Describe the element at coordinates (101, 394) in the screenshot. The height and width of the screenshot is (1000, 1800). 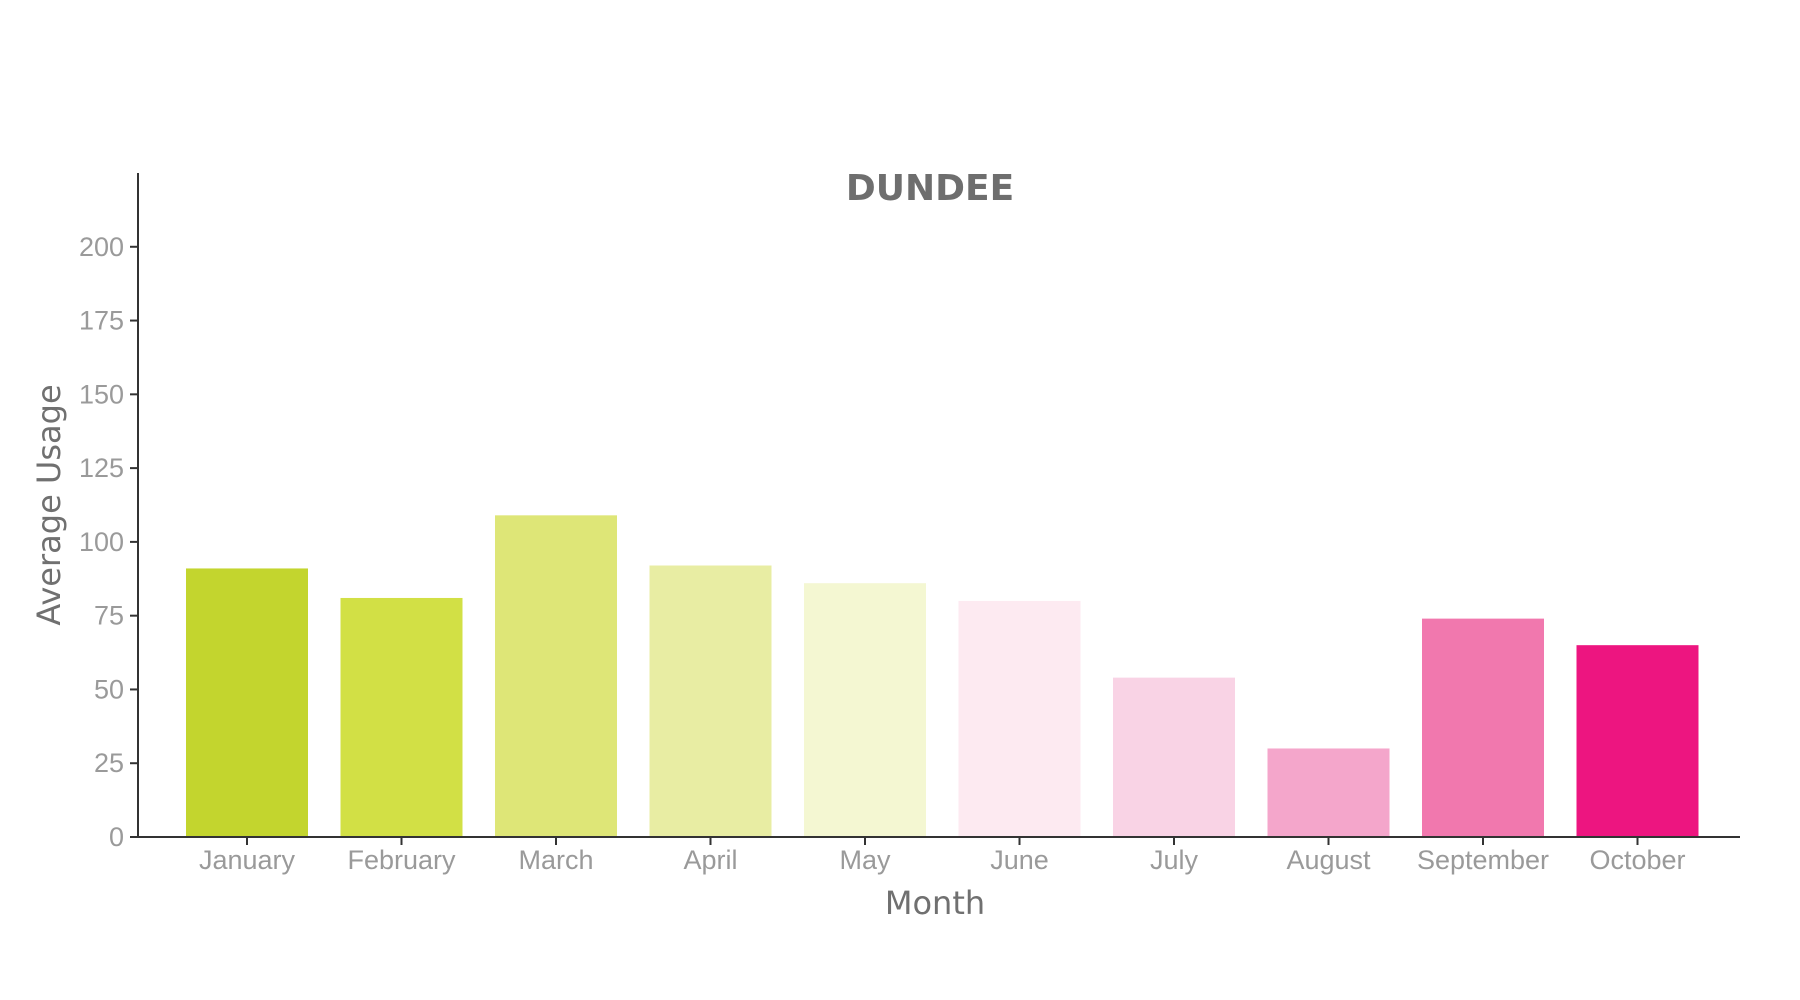
I see `y-tick-label: 150` at that location.